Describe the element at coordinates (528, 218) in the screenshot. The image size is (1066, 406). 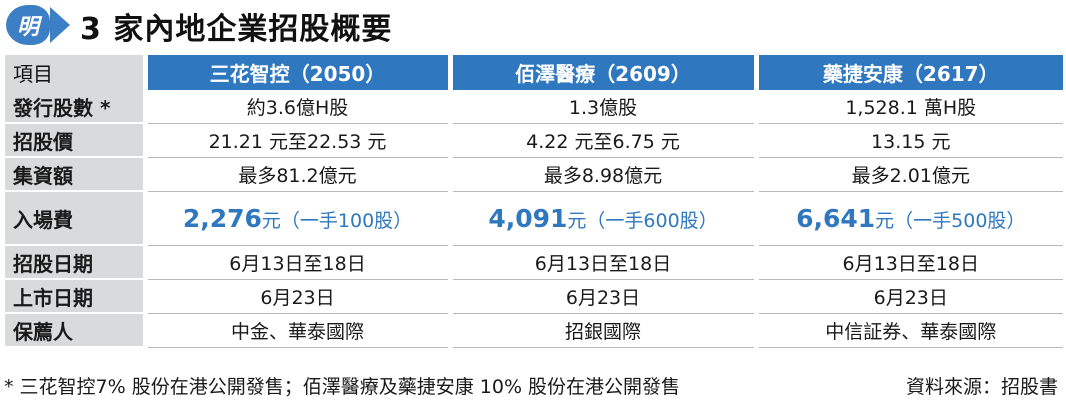
I see `entry-fee-amount: 4,091` at that location.